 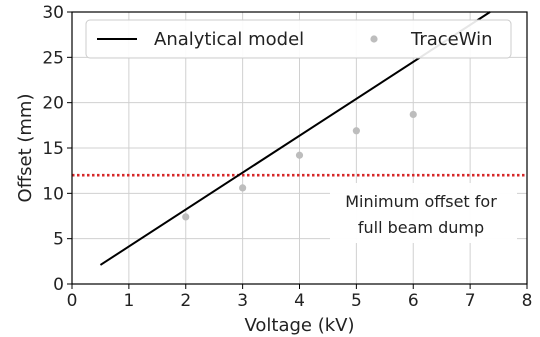 What do you see at coordinates (25, 148) in the screenshot?
I see `y-axis-label: Offset (mm)` at bounding box center [25, 148].